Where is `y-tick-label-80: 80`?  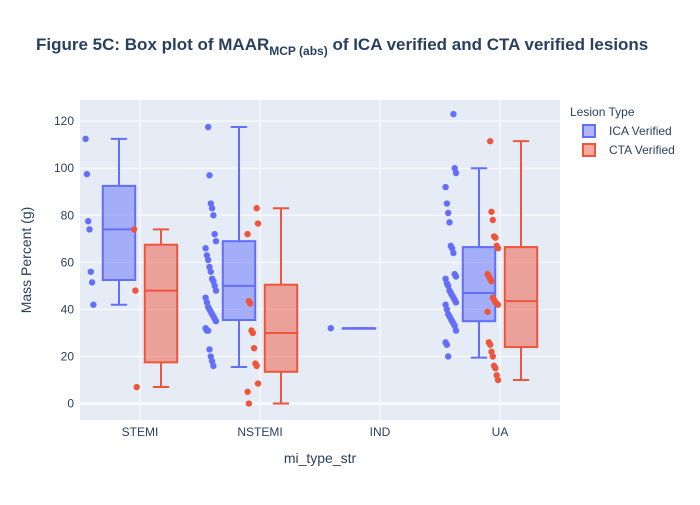
y-tick-label-80: 80 is located at coordinates (68, 215).